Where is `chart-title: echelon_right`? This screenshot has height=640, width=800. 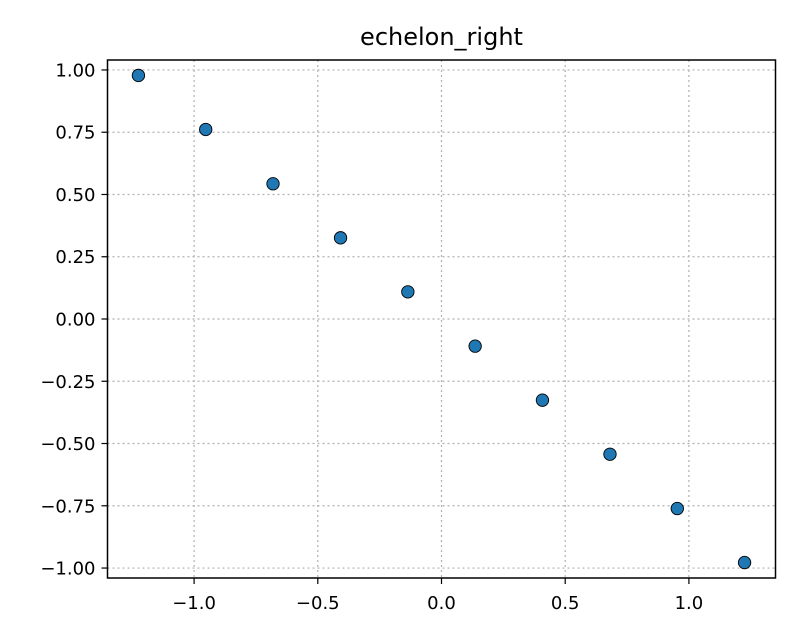
chart-title: echelon_right is located at coordinates (441, 37).